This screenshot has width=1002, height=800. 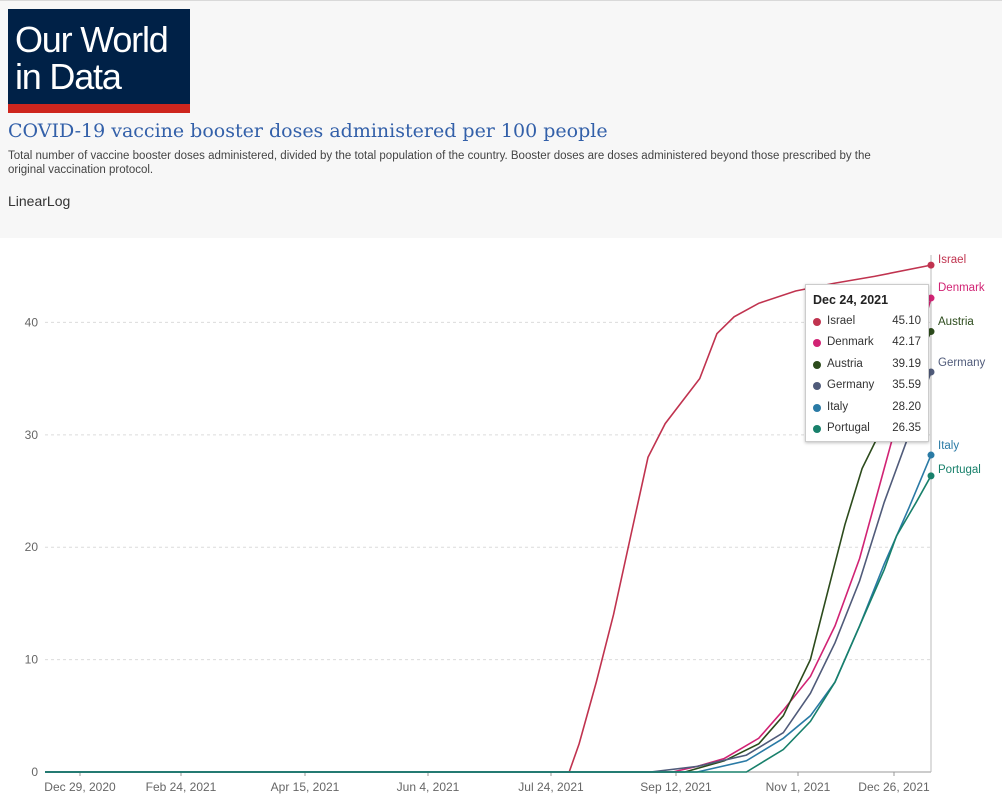 I want to click on x-tick-label: Dec 29, 2020, so click(x=80, y=787).